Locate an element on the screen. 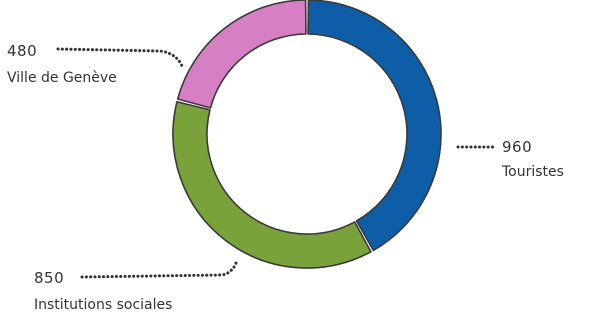 Image resolution: width=592 pixels, height=322 pixels. leader-line-institutions-sociales is located at coordinates (159, 270).